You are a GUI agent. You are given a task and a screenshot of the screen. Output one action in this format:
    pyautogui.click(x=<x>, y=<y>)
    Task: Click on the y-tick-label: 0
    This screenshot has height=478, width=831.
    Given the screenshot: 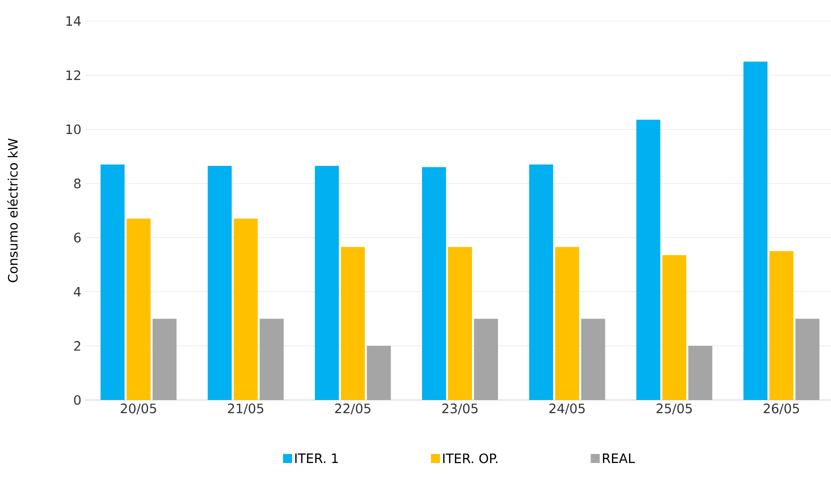 What is the action you would take?
    pyautogui.click(x=77, y=400)
    